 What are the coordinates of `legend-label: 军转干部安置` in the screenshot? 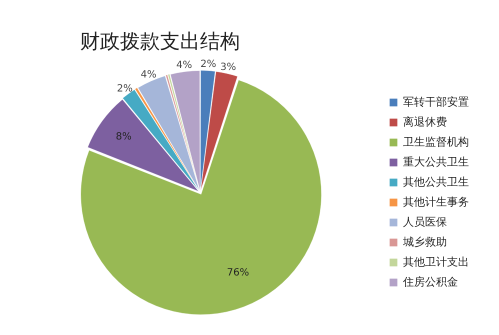 It's located at (436, 101).